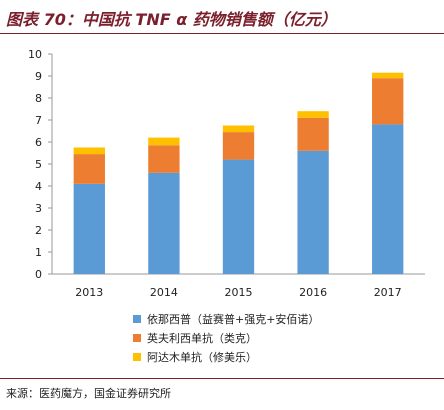 The width and height of the screenshot is (444, 410). I want to click on y-tick-label: 1, so click(38, 252).